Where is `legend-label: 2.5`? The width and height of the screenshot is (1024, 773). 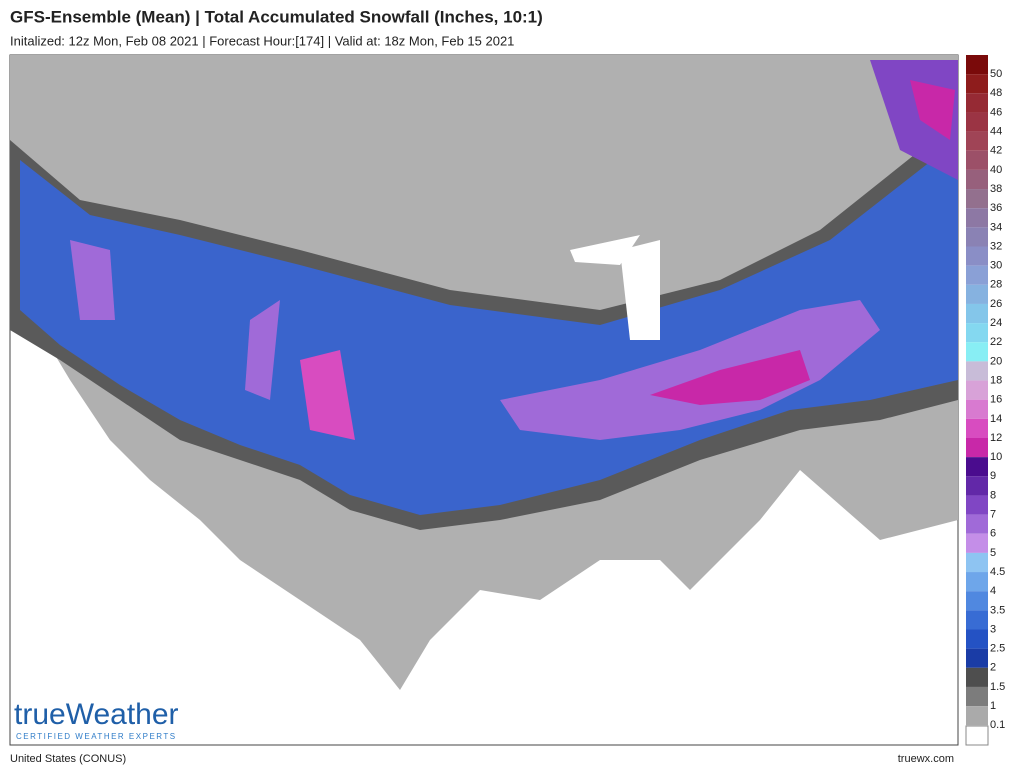
legend-label: 2.5 is located at coordinates (997, 649).